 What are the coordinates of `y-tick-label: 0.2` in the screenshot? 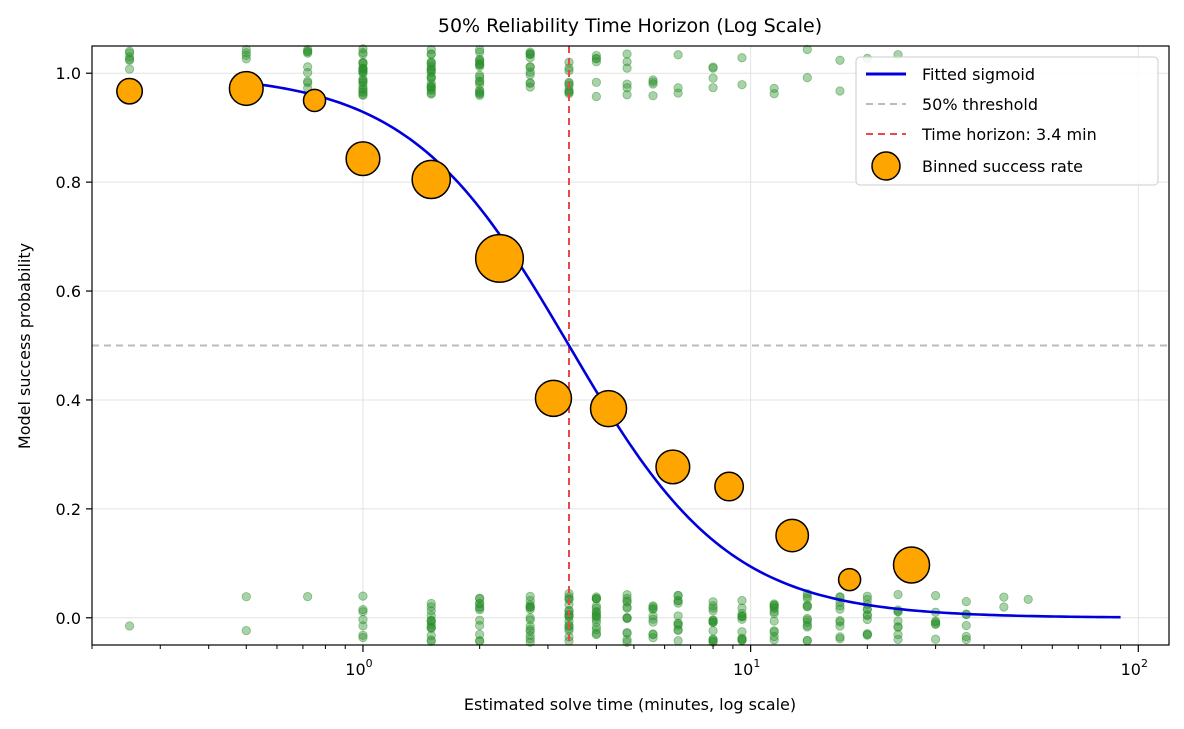 It's located at (68, 509).